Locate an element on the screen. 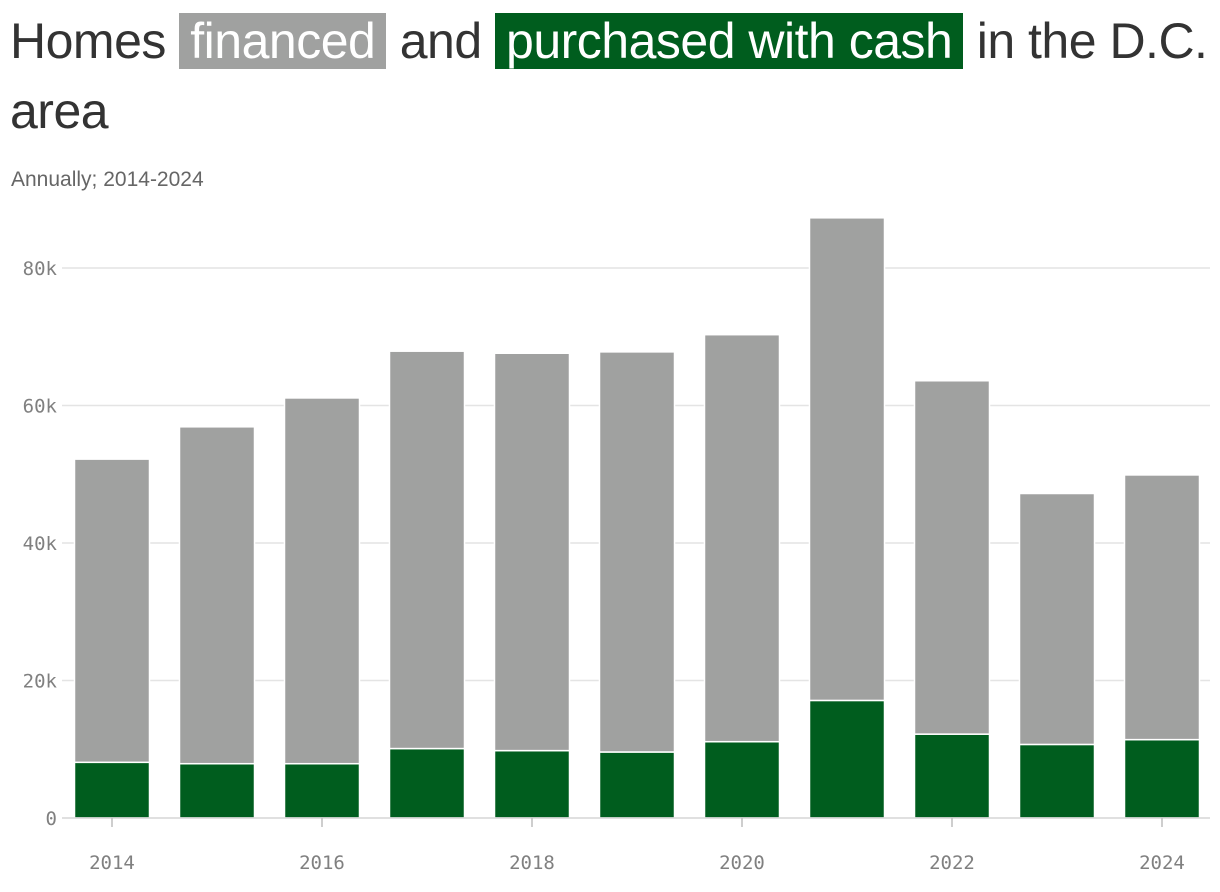 The height and width of the screenshot is (892, 1220). financed-legend-key: financed is located at coordinates (283, 41).